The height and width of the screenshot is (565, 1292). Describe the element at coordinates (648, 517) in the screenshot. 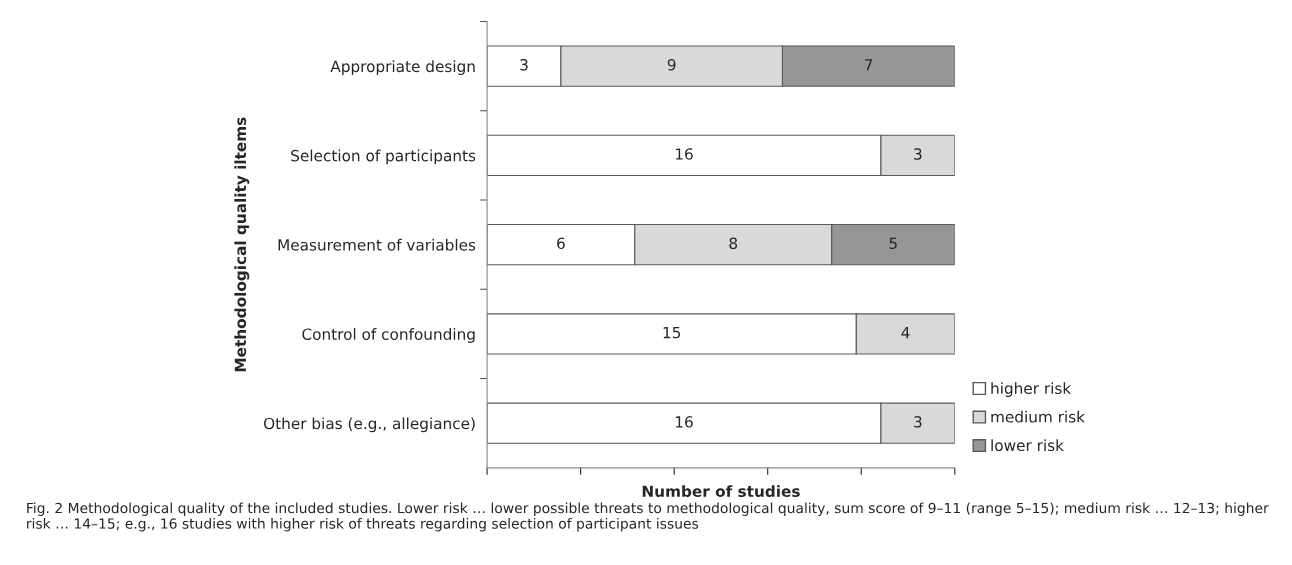

I see `caption: Fig. 2 Methodological quality of the included studies. Lower risk … lower possible threats to methodological quality, sum score of 9–11 (range 5–15); medium risk … 12–13; higher risk … 14–15; e.g., 16 studies with higher risk of threats regarding selection of participant issues` at that location.